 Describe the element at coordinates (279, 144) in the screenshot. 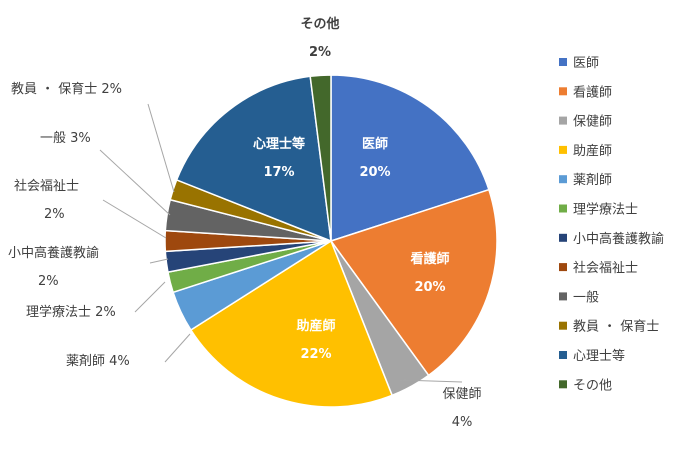

I see `data-label-name-10: 心理士等` at that location.